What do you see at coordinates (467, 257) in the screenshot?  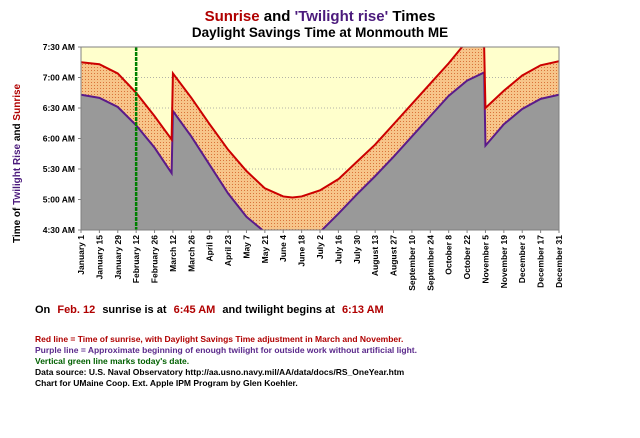 I see `x-tick-label: October 22` at bounding box center [467, 257].